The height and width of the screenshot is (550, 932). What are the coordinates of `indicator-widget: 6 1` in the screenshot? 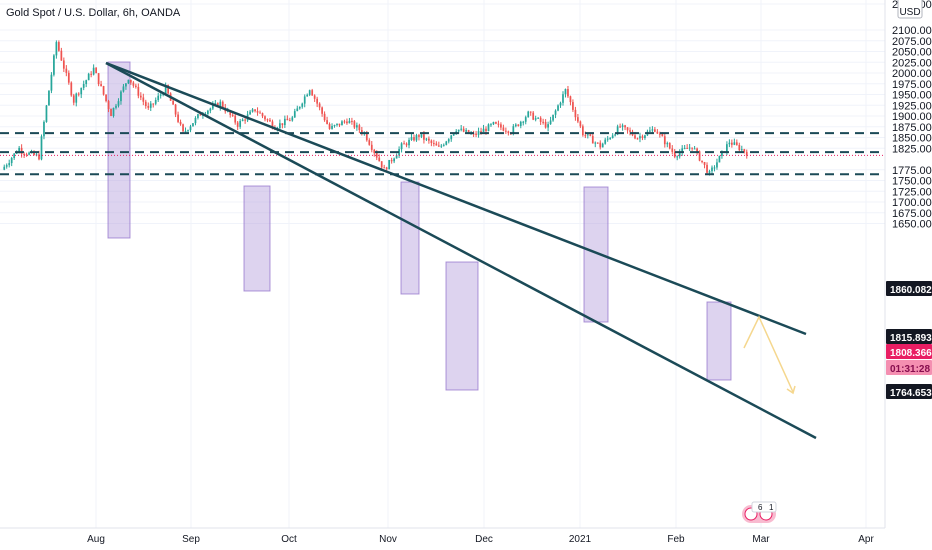 It's located at (759, 512).